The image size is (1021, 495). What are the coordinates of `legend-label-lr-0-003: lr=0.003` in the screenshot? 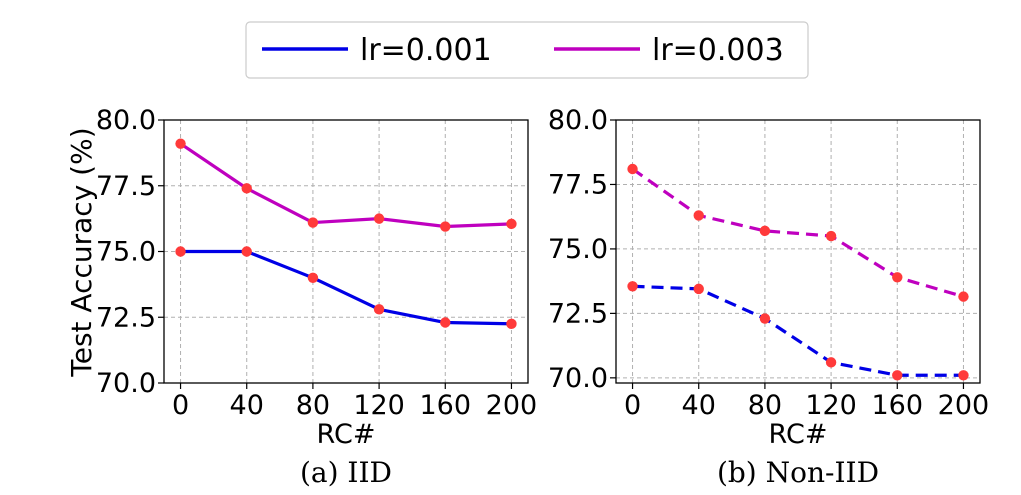 It's located at (718, 50).